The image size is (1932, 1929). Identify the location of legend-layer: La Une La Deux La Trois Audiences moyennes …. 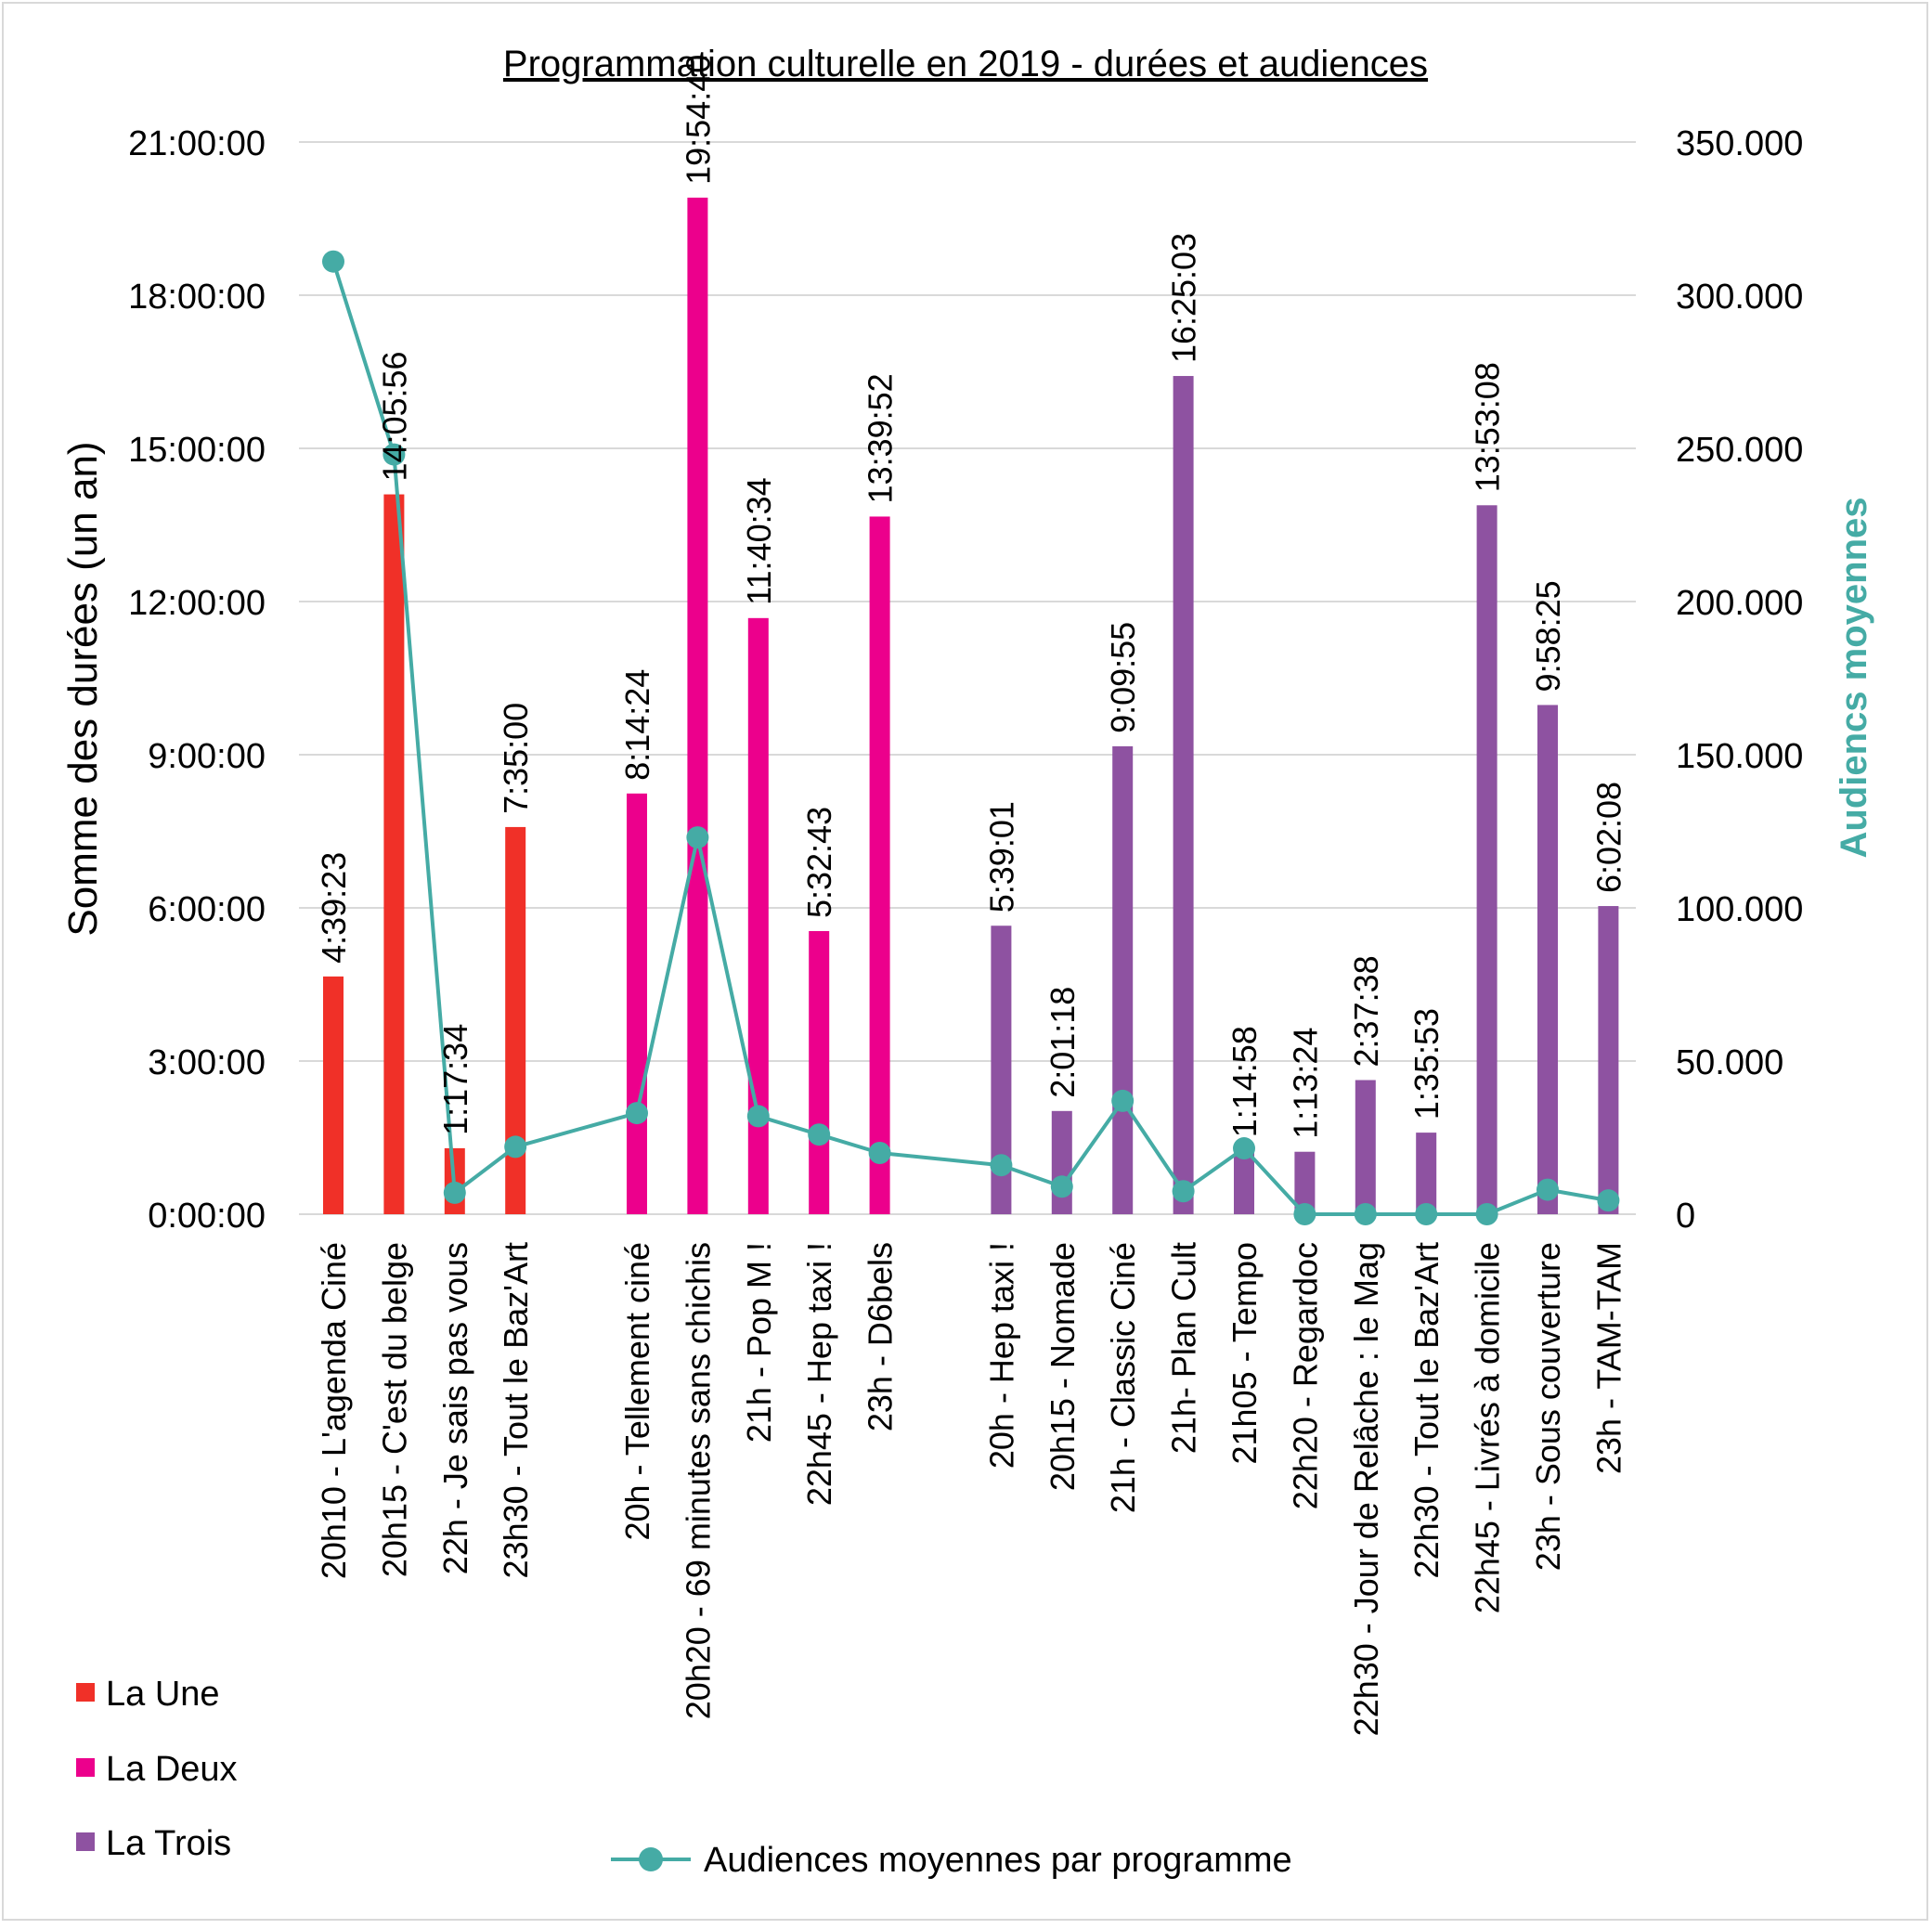
(684, 1777).